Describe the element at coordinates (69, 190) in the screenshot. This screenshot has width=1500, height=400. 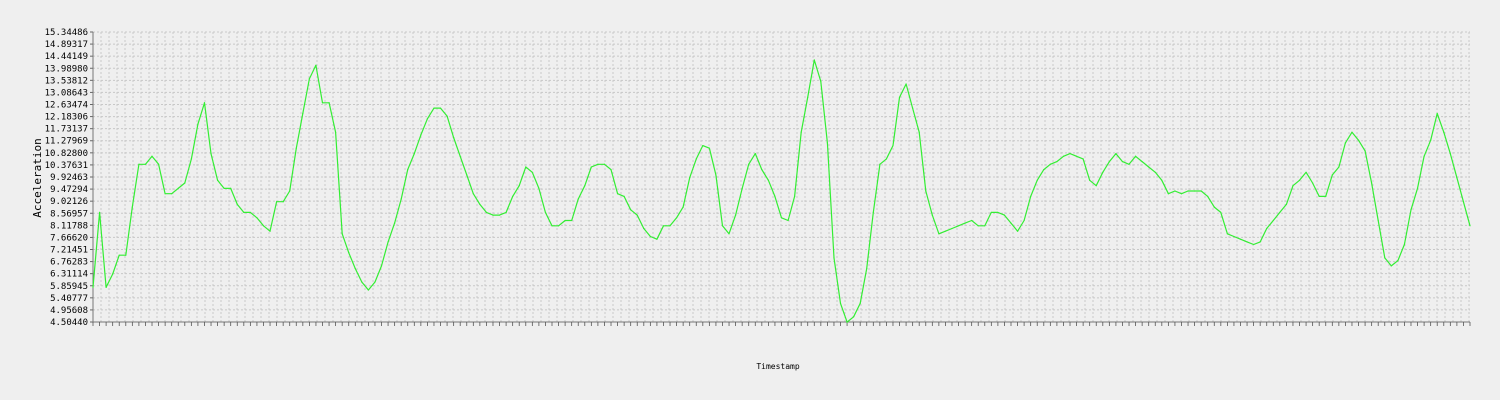
I see `y-tick-label: 9.47294` at that location.